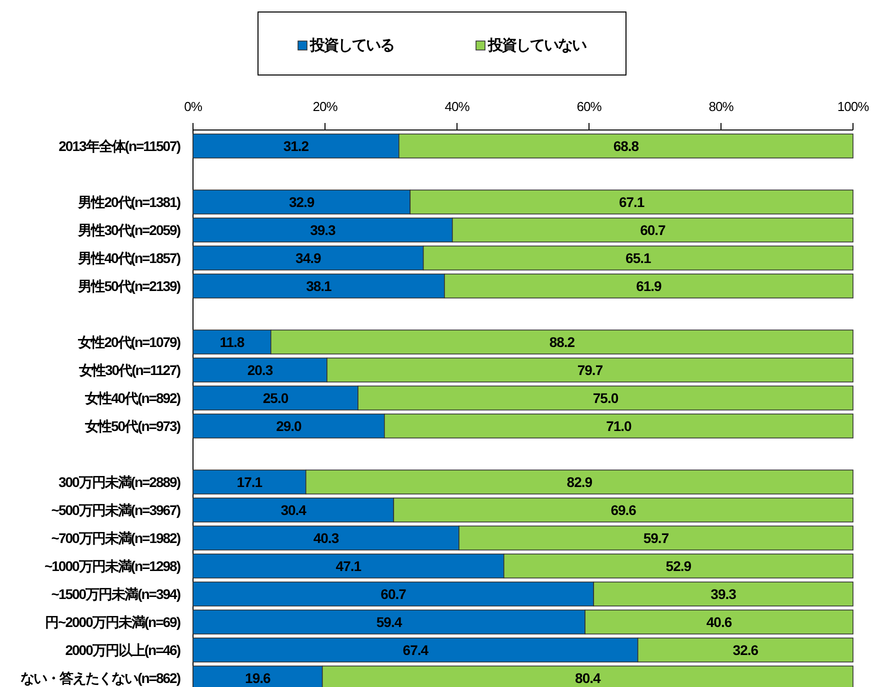 This screenshot has width=872, height=687. What do you see at coordinates (721, 106) in the screenshot?
I see `x-tick-label: 80%` at bounding box center [721, 106].